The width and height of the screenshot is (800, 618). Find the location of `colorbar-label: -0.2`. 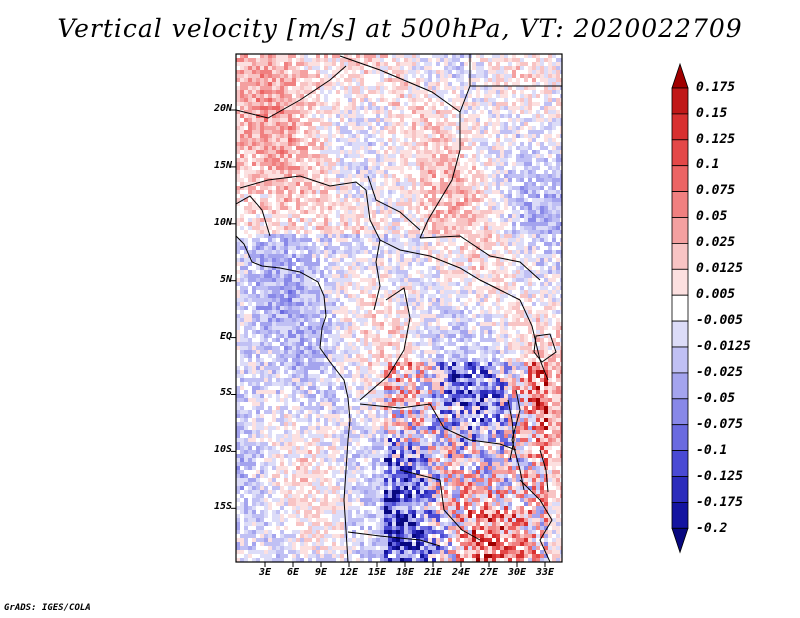

colorbar-label: -0.2 is located at coordinates (712, 528).